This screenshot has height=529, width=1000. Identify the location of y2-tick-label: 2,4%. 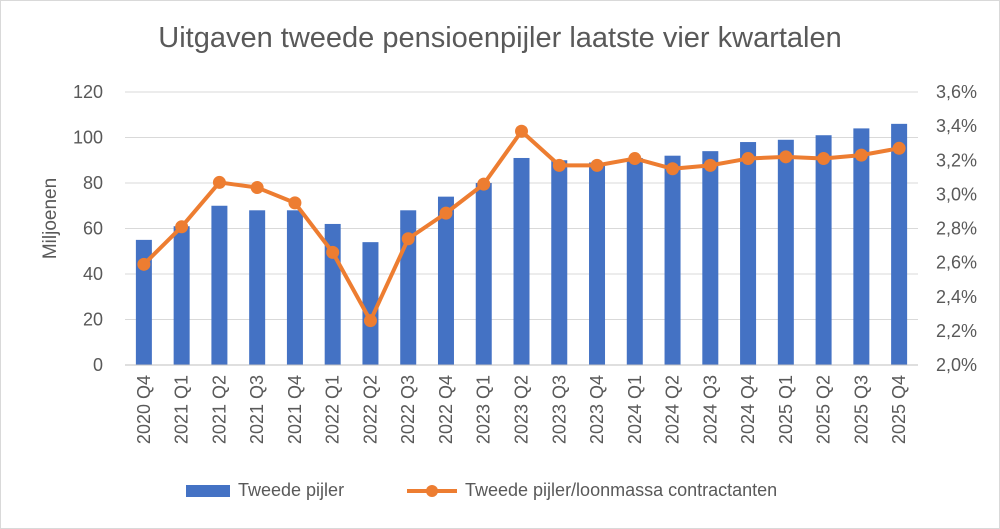
(956, 297).